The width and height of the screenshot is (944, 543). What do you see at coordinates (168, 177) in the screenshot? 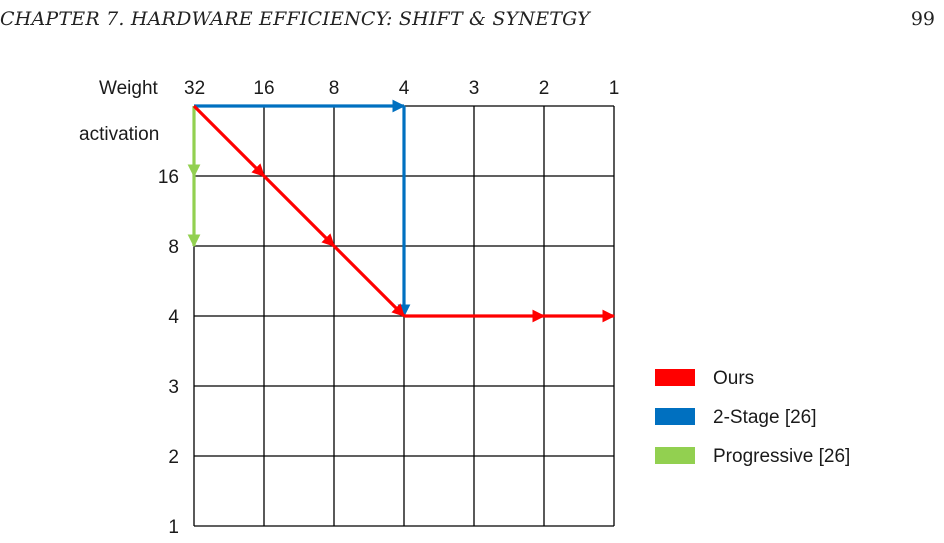
I see `activation-tick-label: 16` at bounding box center [168, 177].